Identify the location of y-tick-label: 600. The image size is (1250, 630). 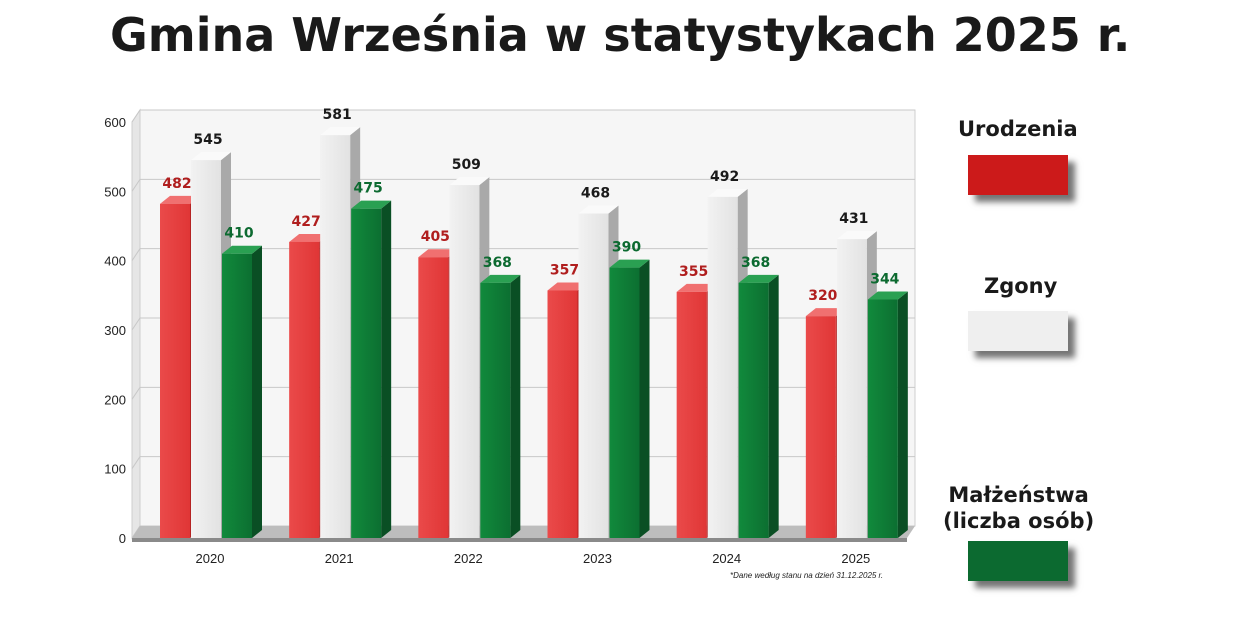
(115, 122).